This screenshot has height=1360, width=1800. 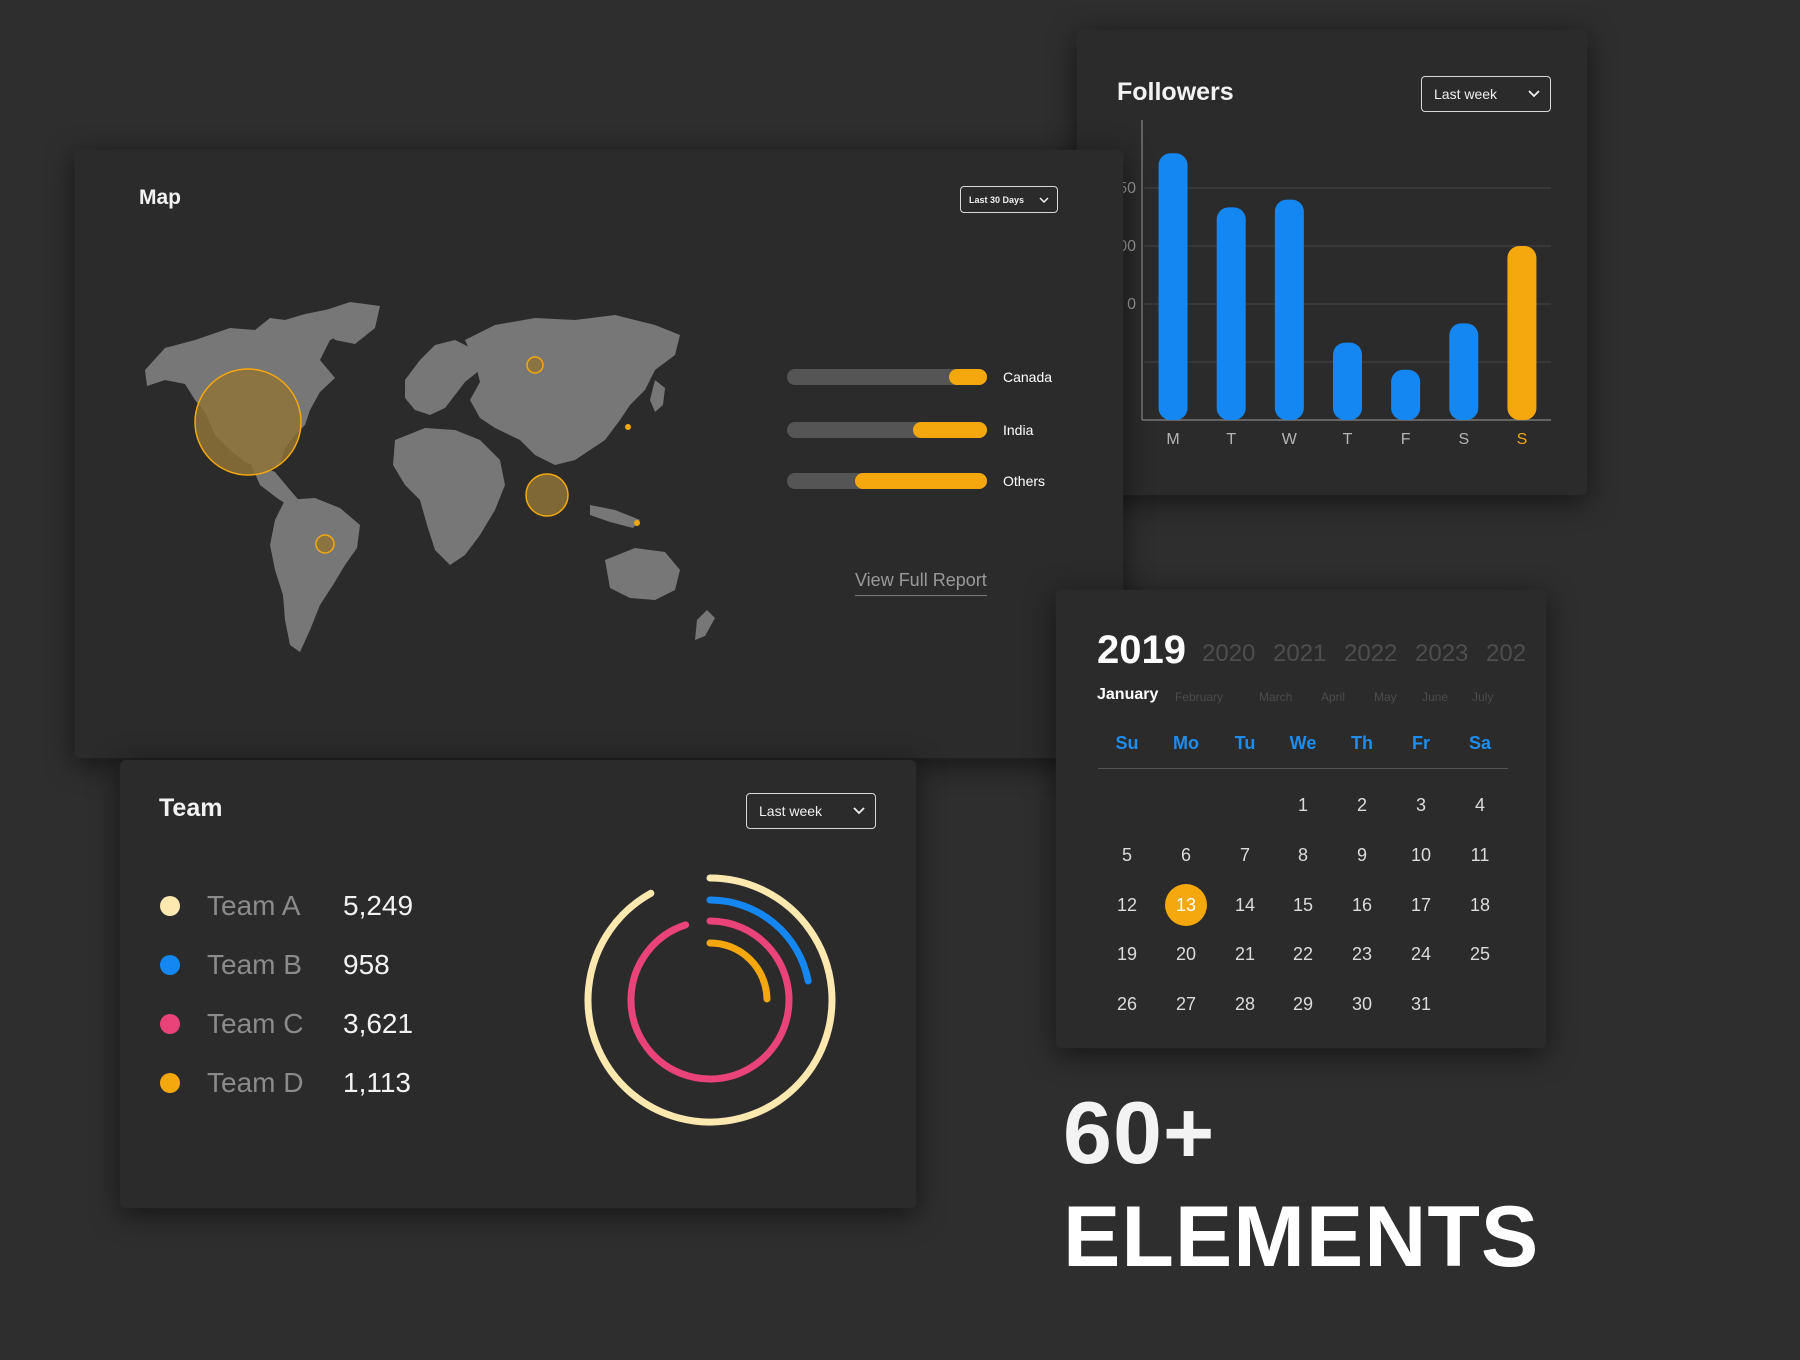 What do you see at coordinates (642, 574) in the screenshot?
I see `map-australia` at bounding box center [642, 574].